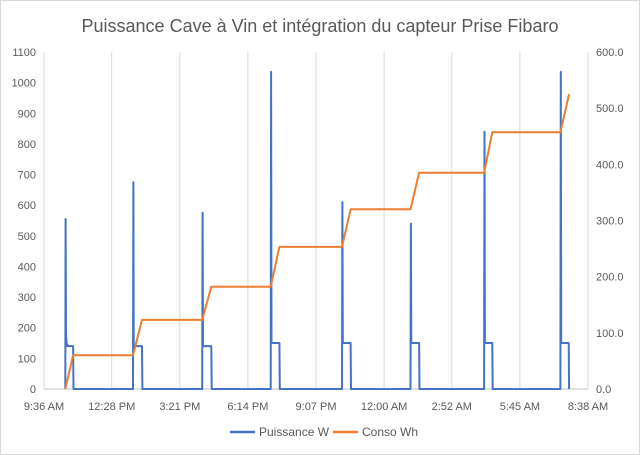 The width and height of the screenshot is (640, 455). What do you see at coordinates (27, 114) in the screenshot?
I see `y-left-tick-label: 900` at bounding box center [27, 114].